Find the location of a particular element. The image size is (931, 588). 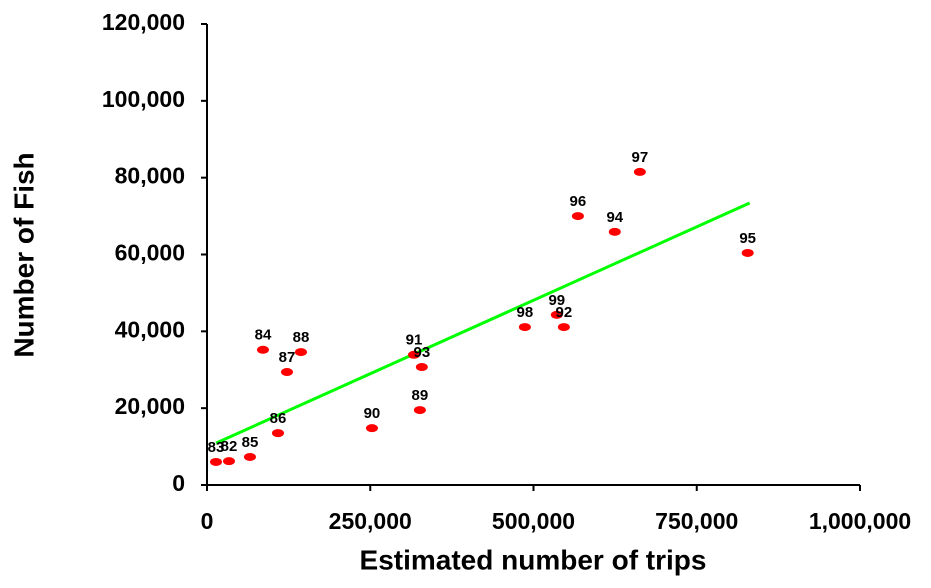

point-label: 83 is located at coordinates (216, 447).